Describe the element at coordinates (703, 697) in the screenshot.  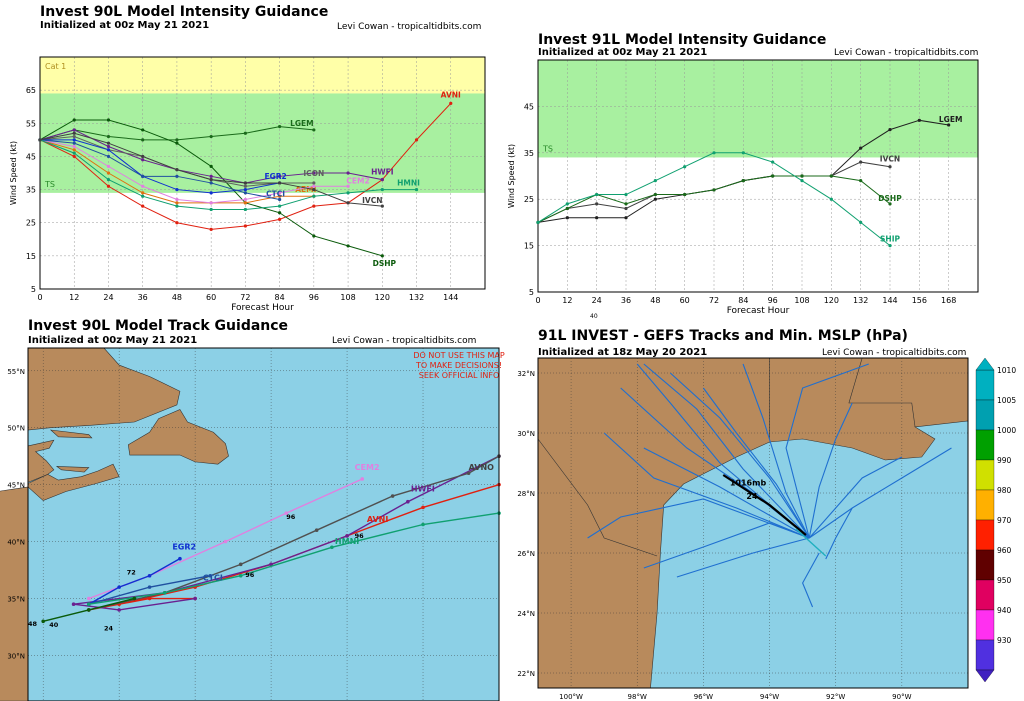
I see `lon-tick-label: 96°W` at that location.